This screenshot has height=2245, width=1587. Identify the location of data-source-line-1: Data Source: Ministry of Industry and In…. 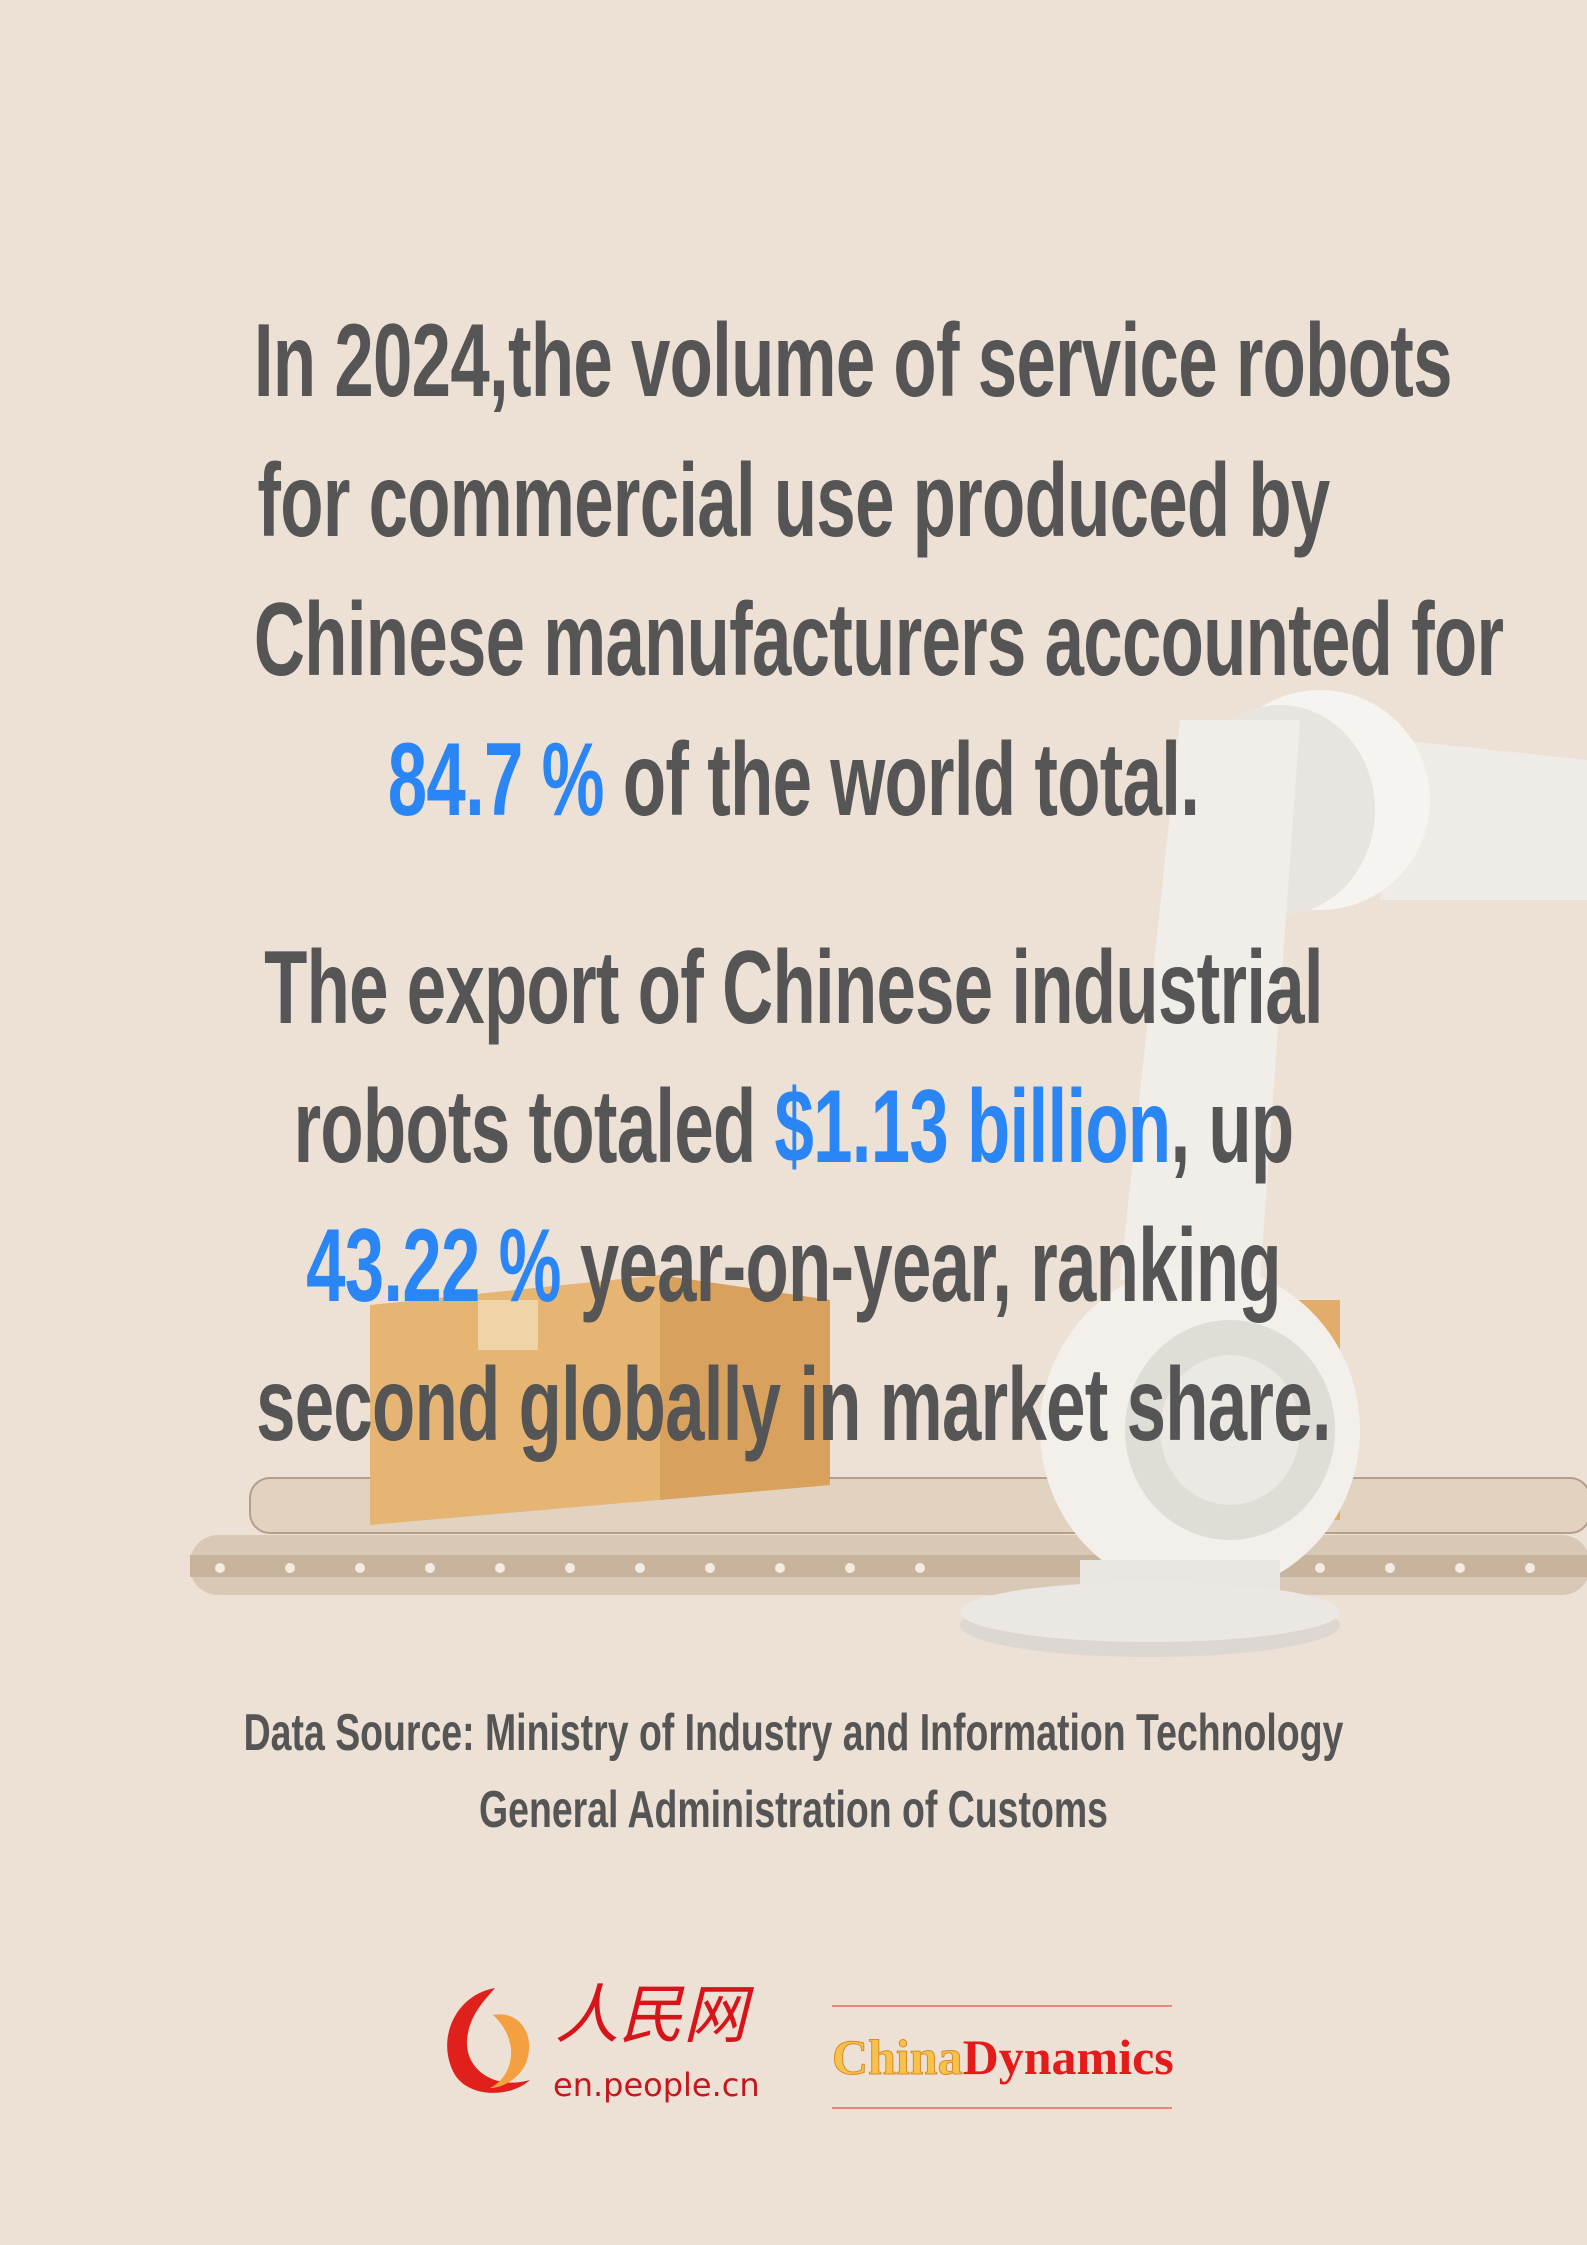
(793, 1733).